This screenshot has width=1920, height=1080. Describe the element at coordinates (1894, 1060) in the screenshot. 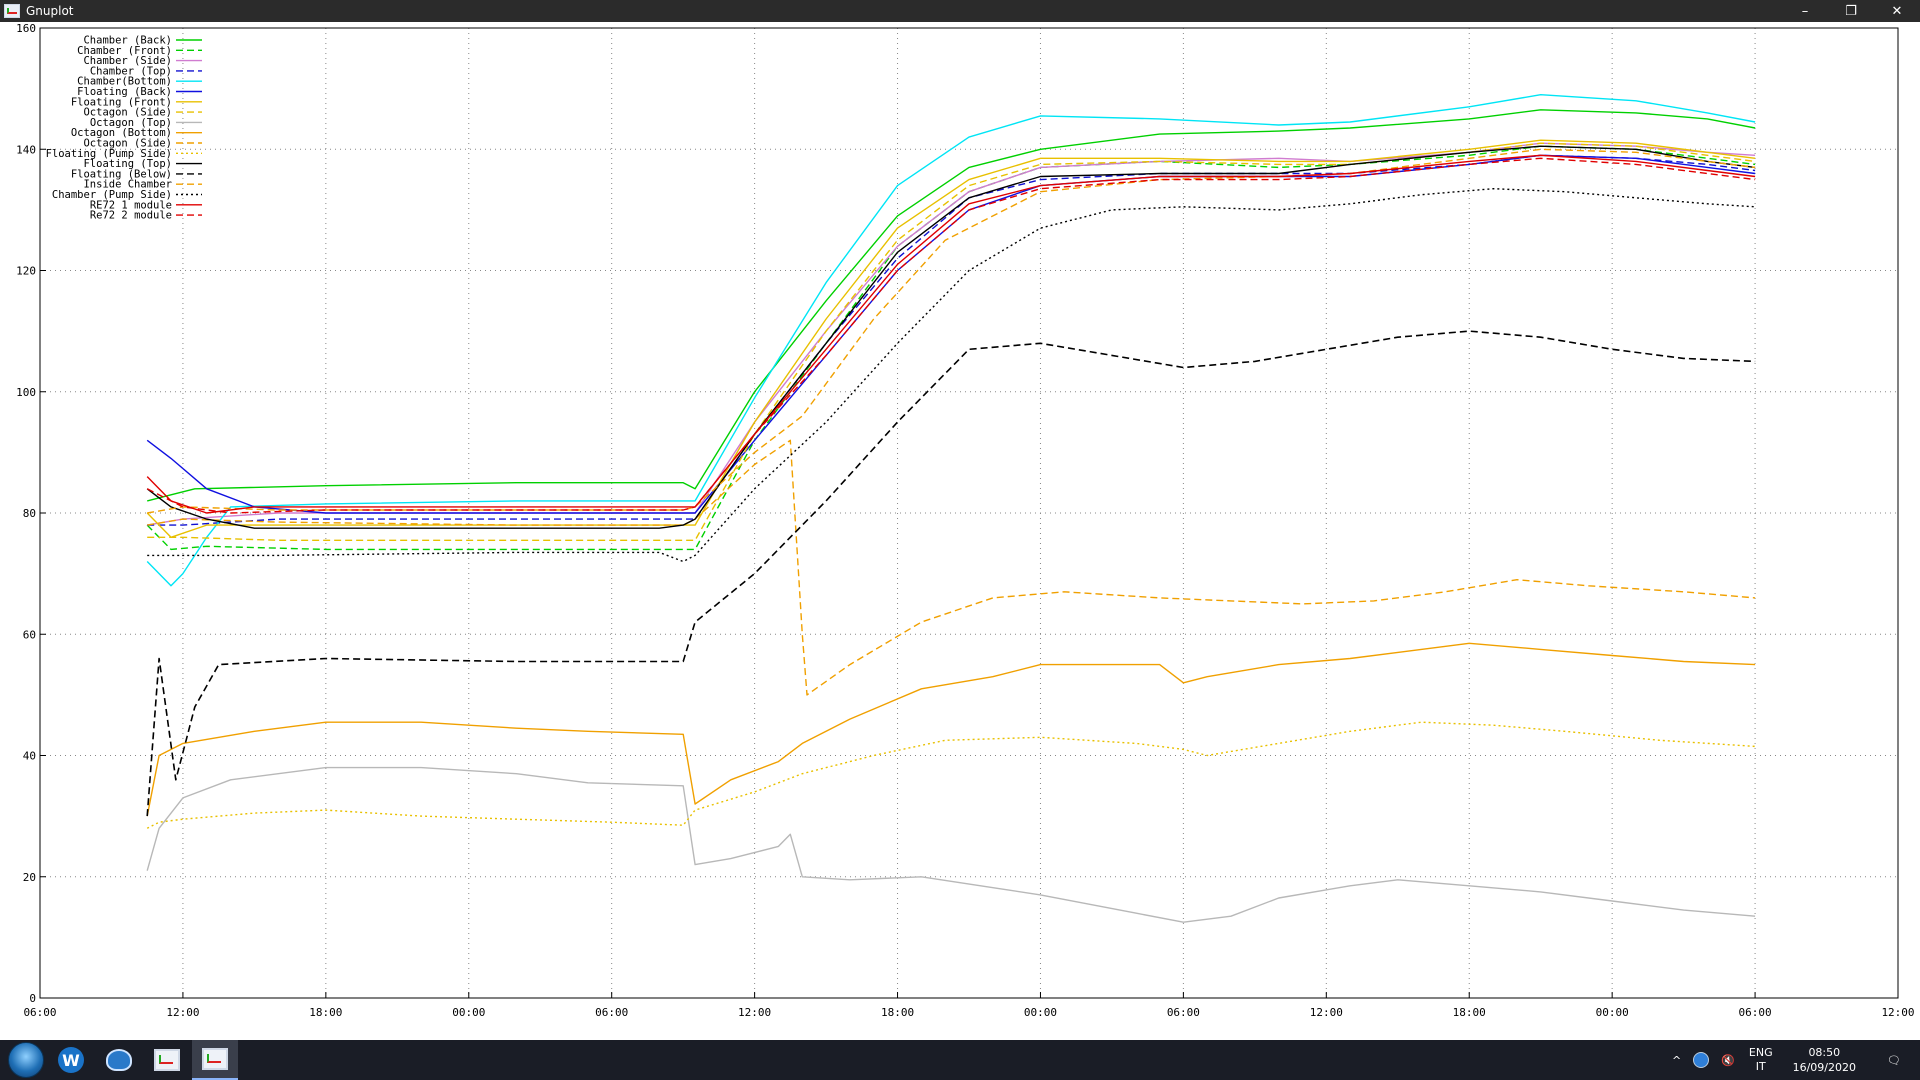

I see `notifications-icon: 🗨` at that location.